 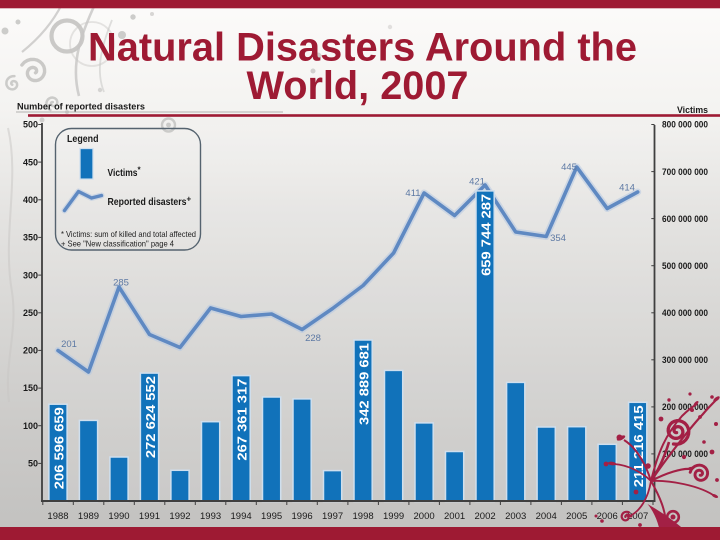 What do you see at coordinates (81, 107) in the screenshot?
I see `svg-text: Number of reported disasters` at bounding box center [81, 107].